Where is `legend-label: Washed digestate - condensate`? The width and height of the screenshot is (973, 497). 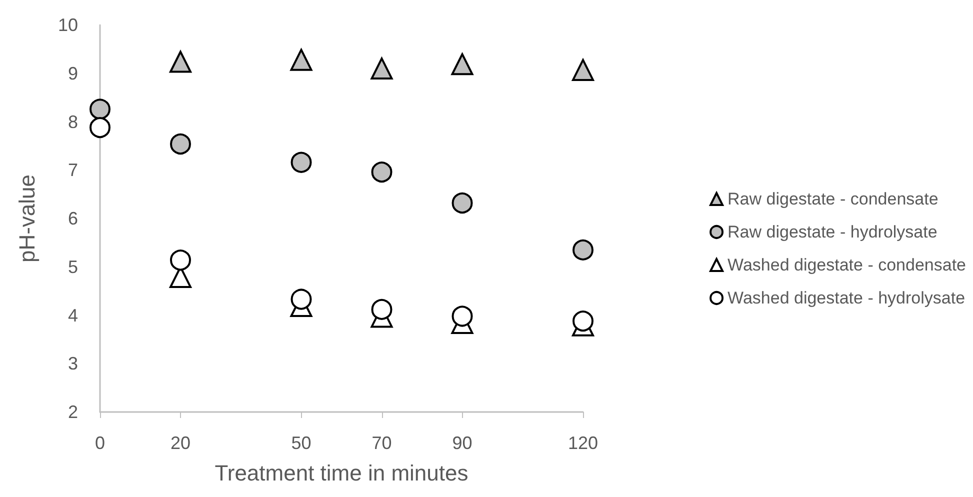
legend-label: Washed digestate - condensate is located at coordinates (847, 265).